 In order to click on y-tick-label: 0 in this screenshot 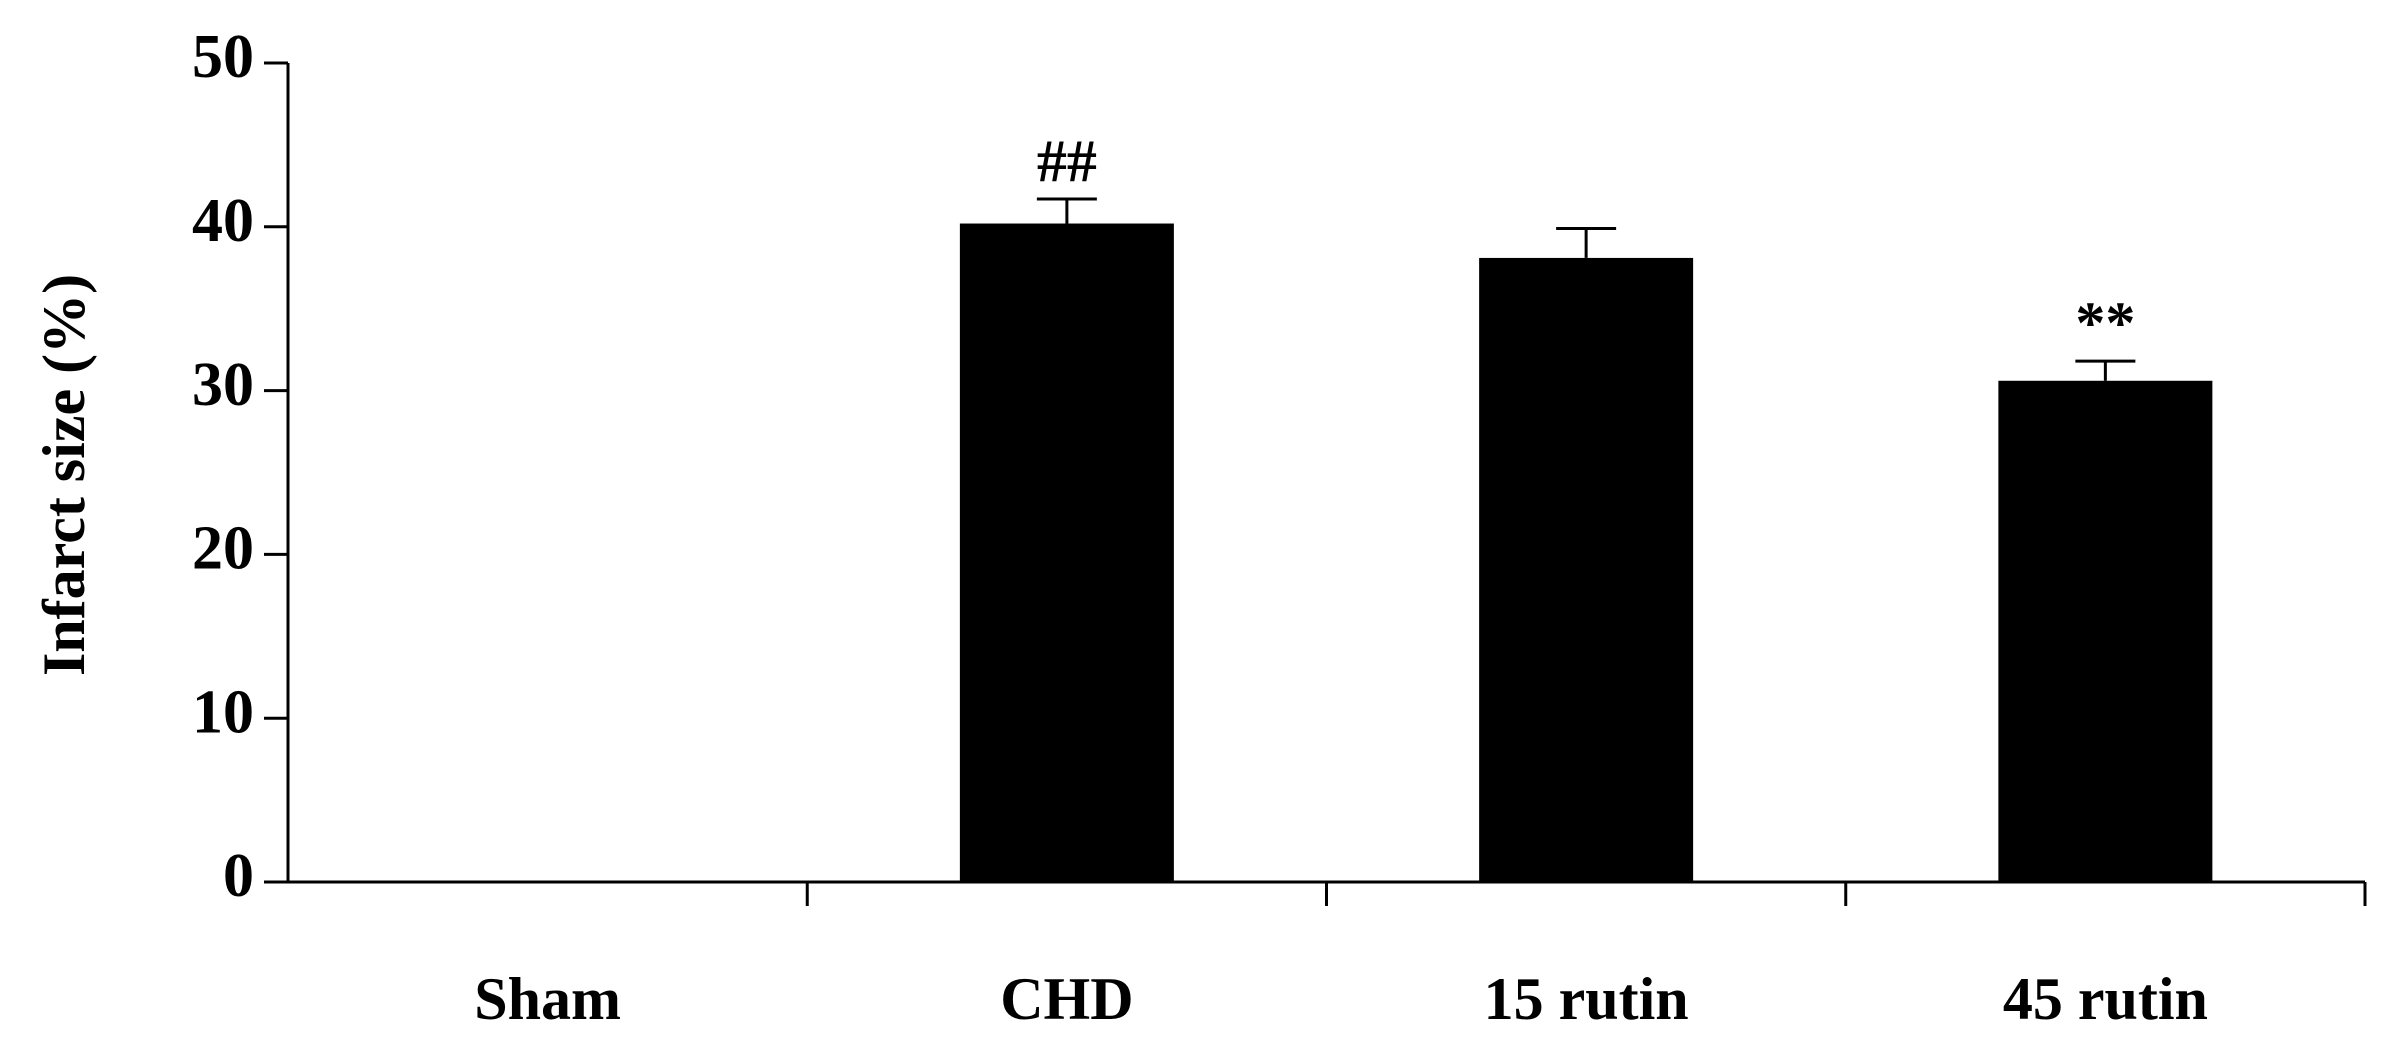, I will do `click(238, 876)`.